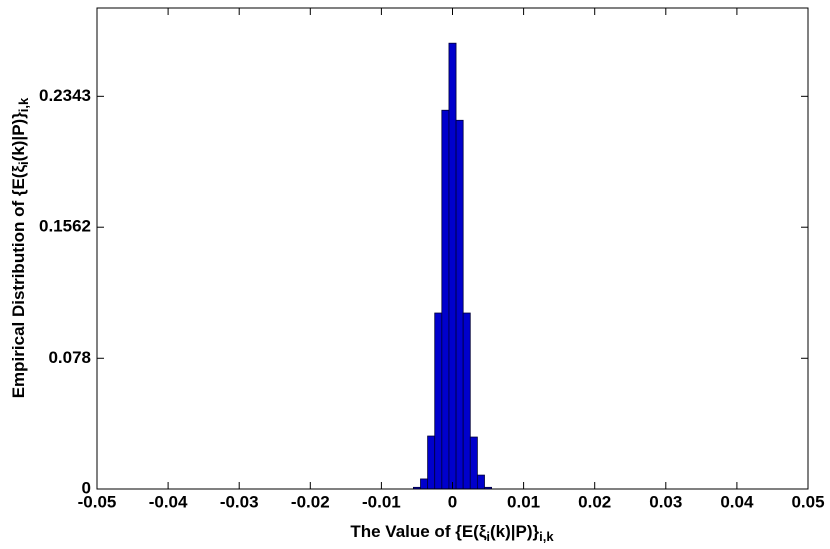  Describe the element at coordinates (594, 501) in the screenshot. I see `x-tick-label: 0.02` at that location.